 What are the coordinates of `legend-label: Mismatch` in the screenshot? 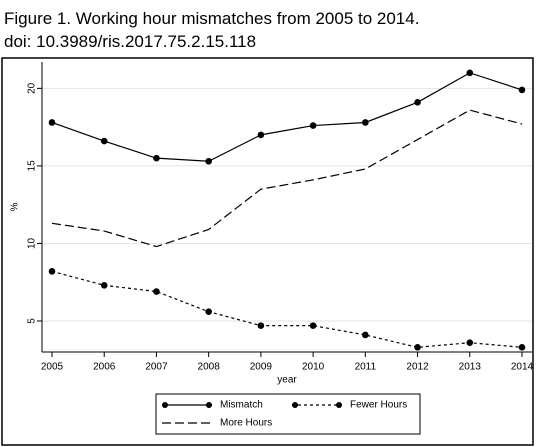 It's located at (241, 405).